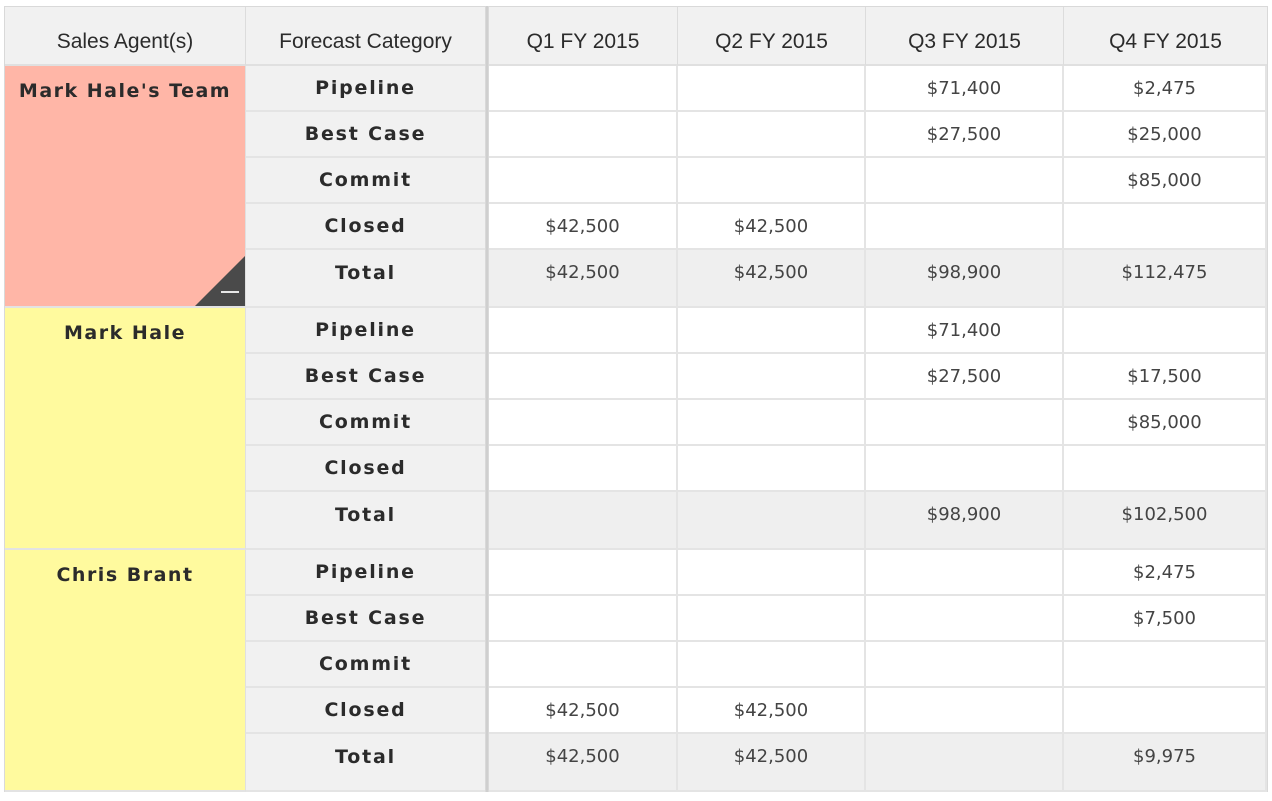 The width and height of the screenshot is (1272, 801). I want to click on header-q4: Q4 FY 2015, so click(1165, 36).